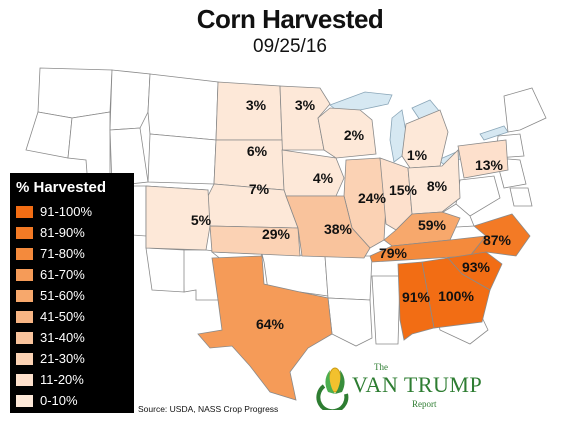 The width and height of the screenshot is (580, 426). Describe the element at coordinates (61, 187) in the screenshot. I see `legend-title: % Harvested` at that location.